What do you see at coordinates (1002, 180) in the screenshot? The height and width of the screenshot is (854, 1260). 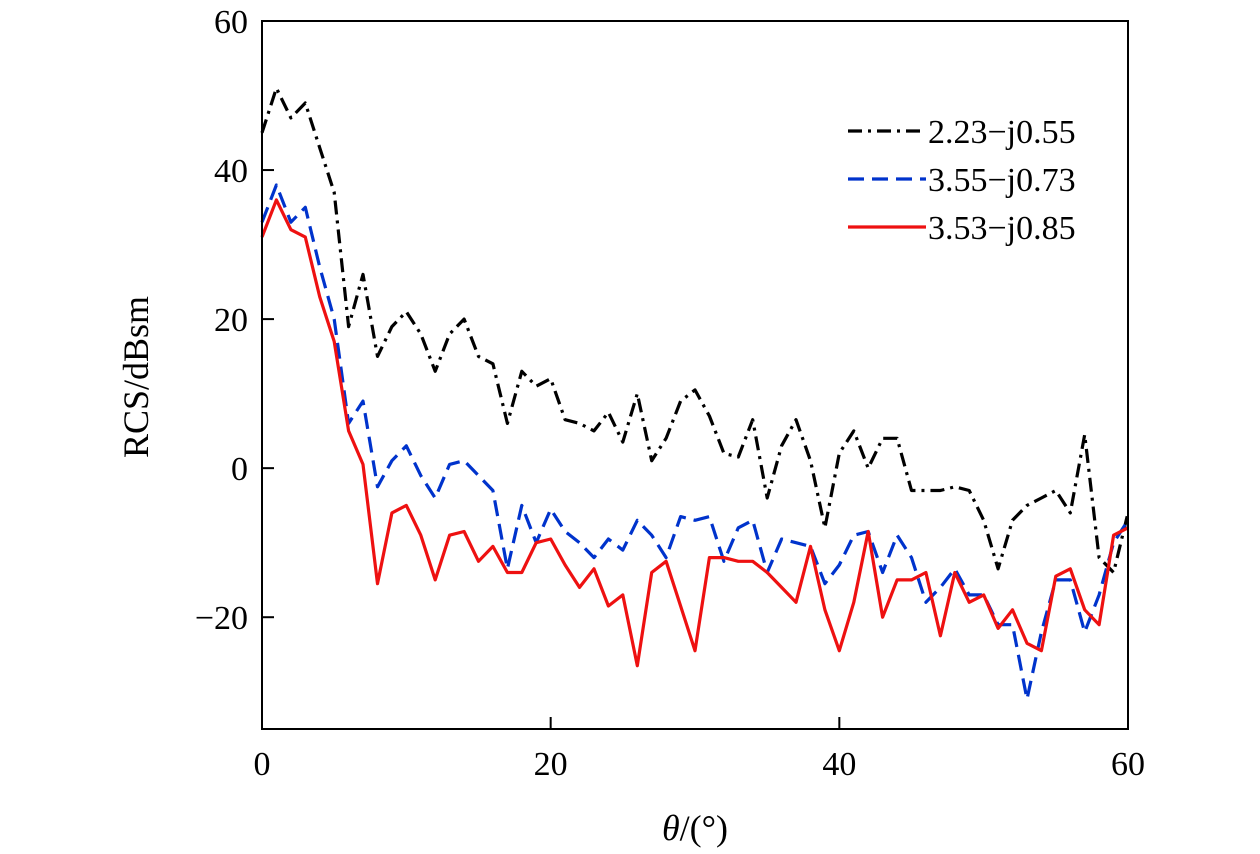 I see `legend-label-2: 3.55−j0.73` at bounding box center [1002, 180].